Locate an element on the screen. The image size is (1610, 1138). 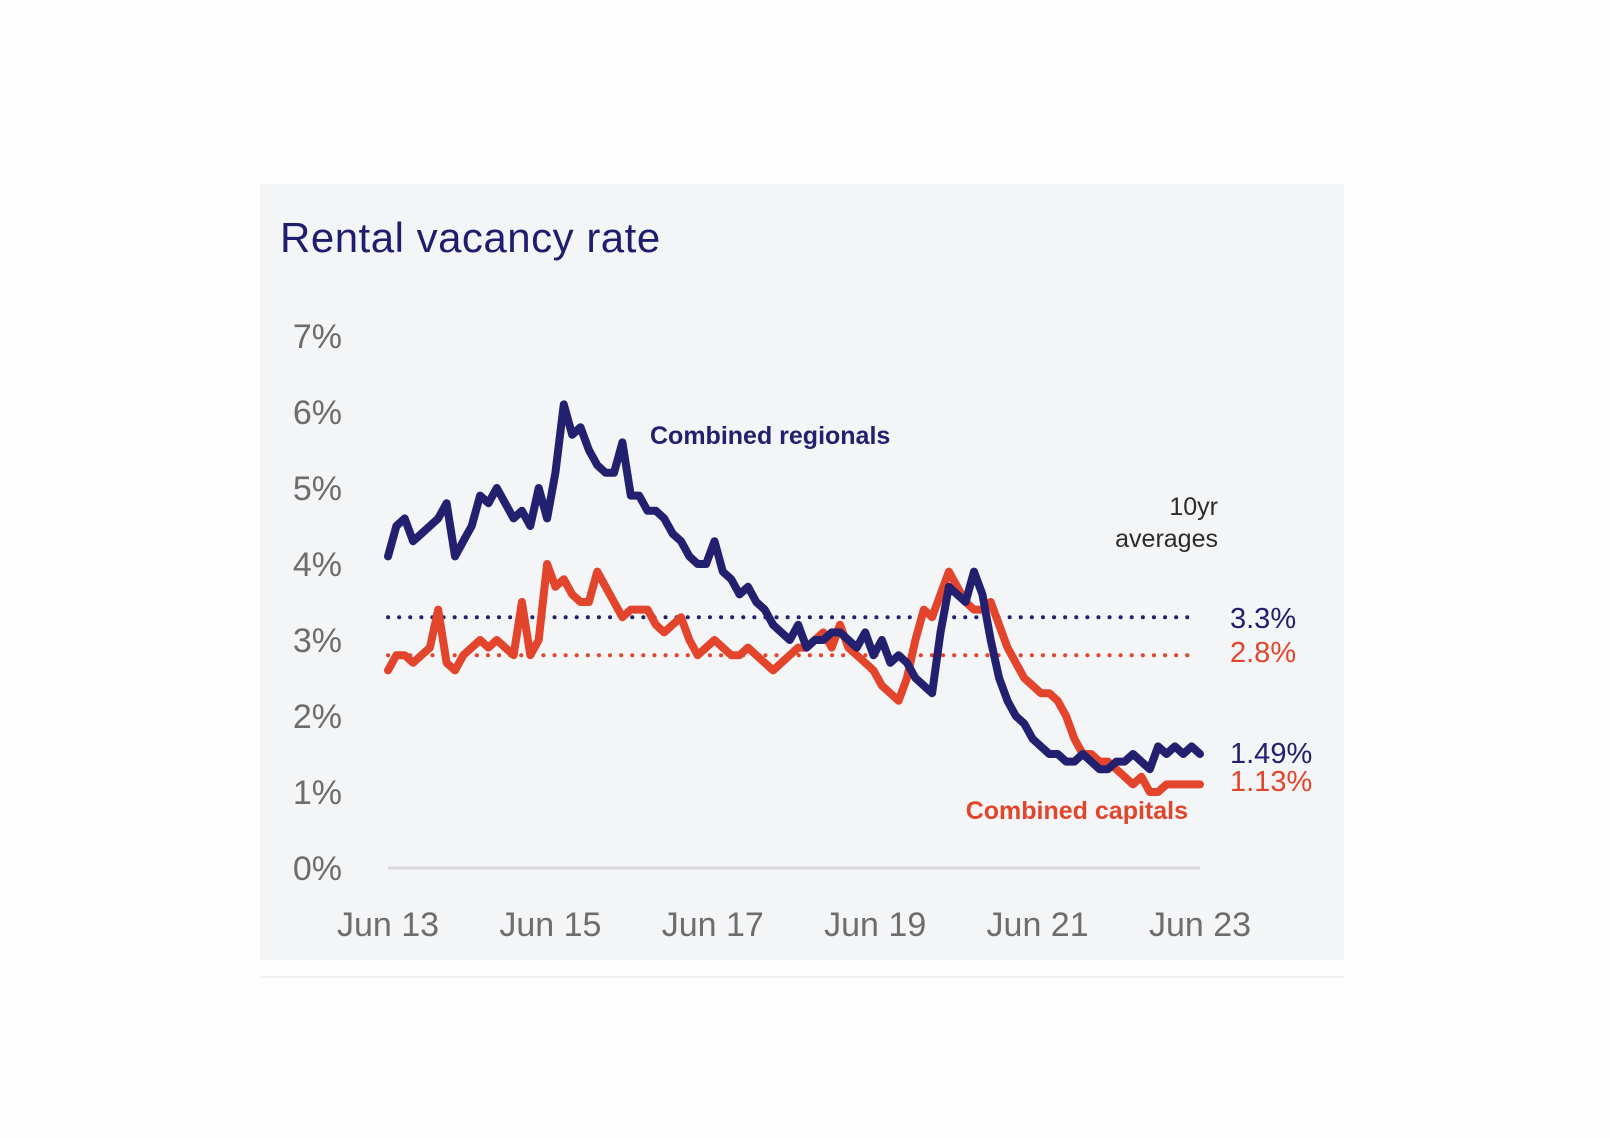
regionals-average-label: 3.3% is located at coordinates (1263, 619).